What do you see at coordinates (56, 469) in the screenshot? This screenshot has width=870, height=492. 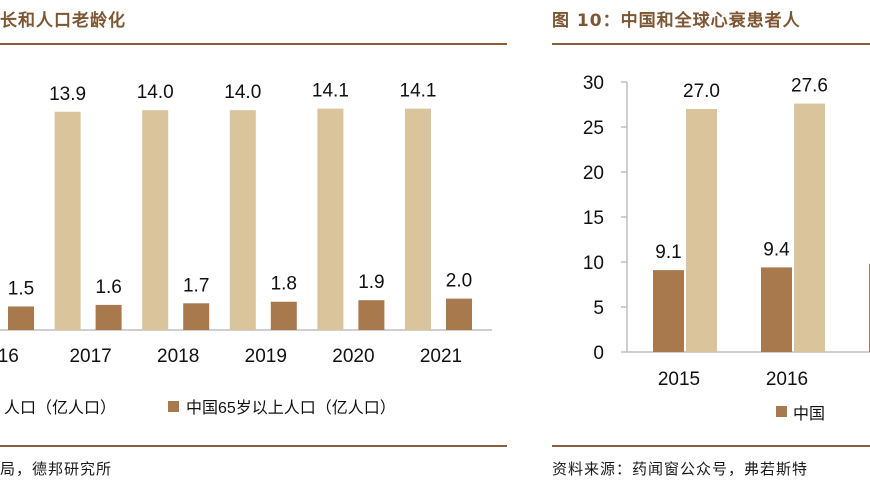 I see `source-note-left: 局，德邦研究所` at bounding box center [56, 469].